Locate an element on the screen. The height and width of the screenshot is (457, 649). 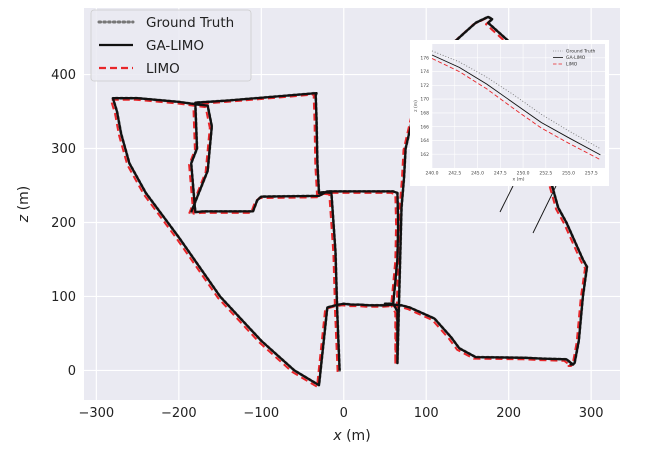
legend-label: LIMO is located at coordinates (163, 69).